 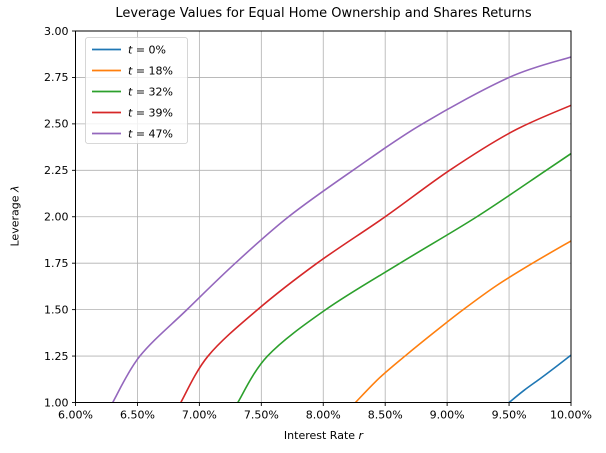 I want to click on legend-entry-t-0: t = 0%, so click(x=129, y=49).